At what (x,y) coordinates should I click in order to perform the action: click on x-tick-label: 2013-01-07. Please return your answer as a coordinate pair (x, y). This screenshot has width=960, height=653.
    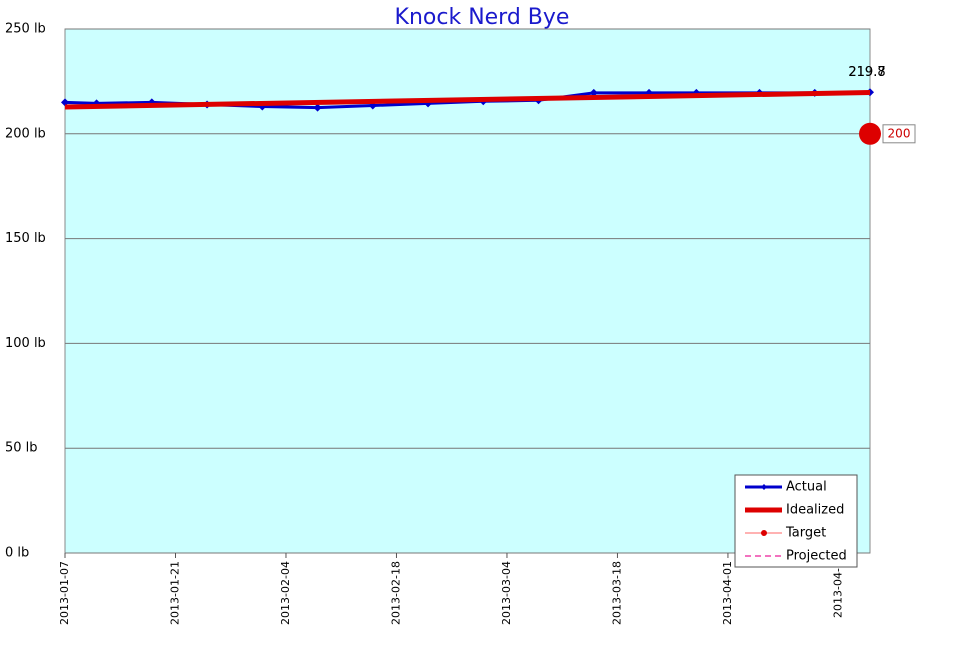
    Looking at the image, I should click on (64, 593).